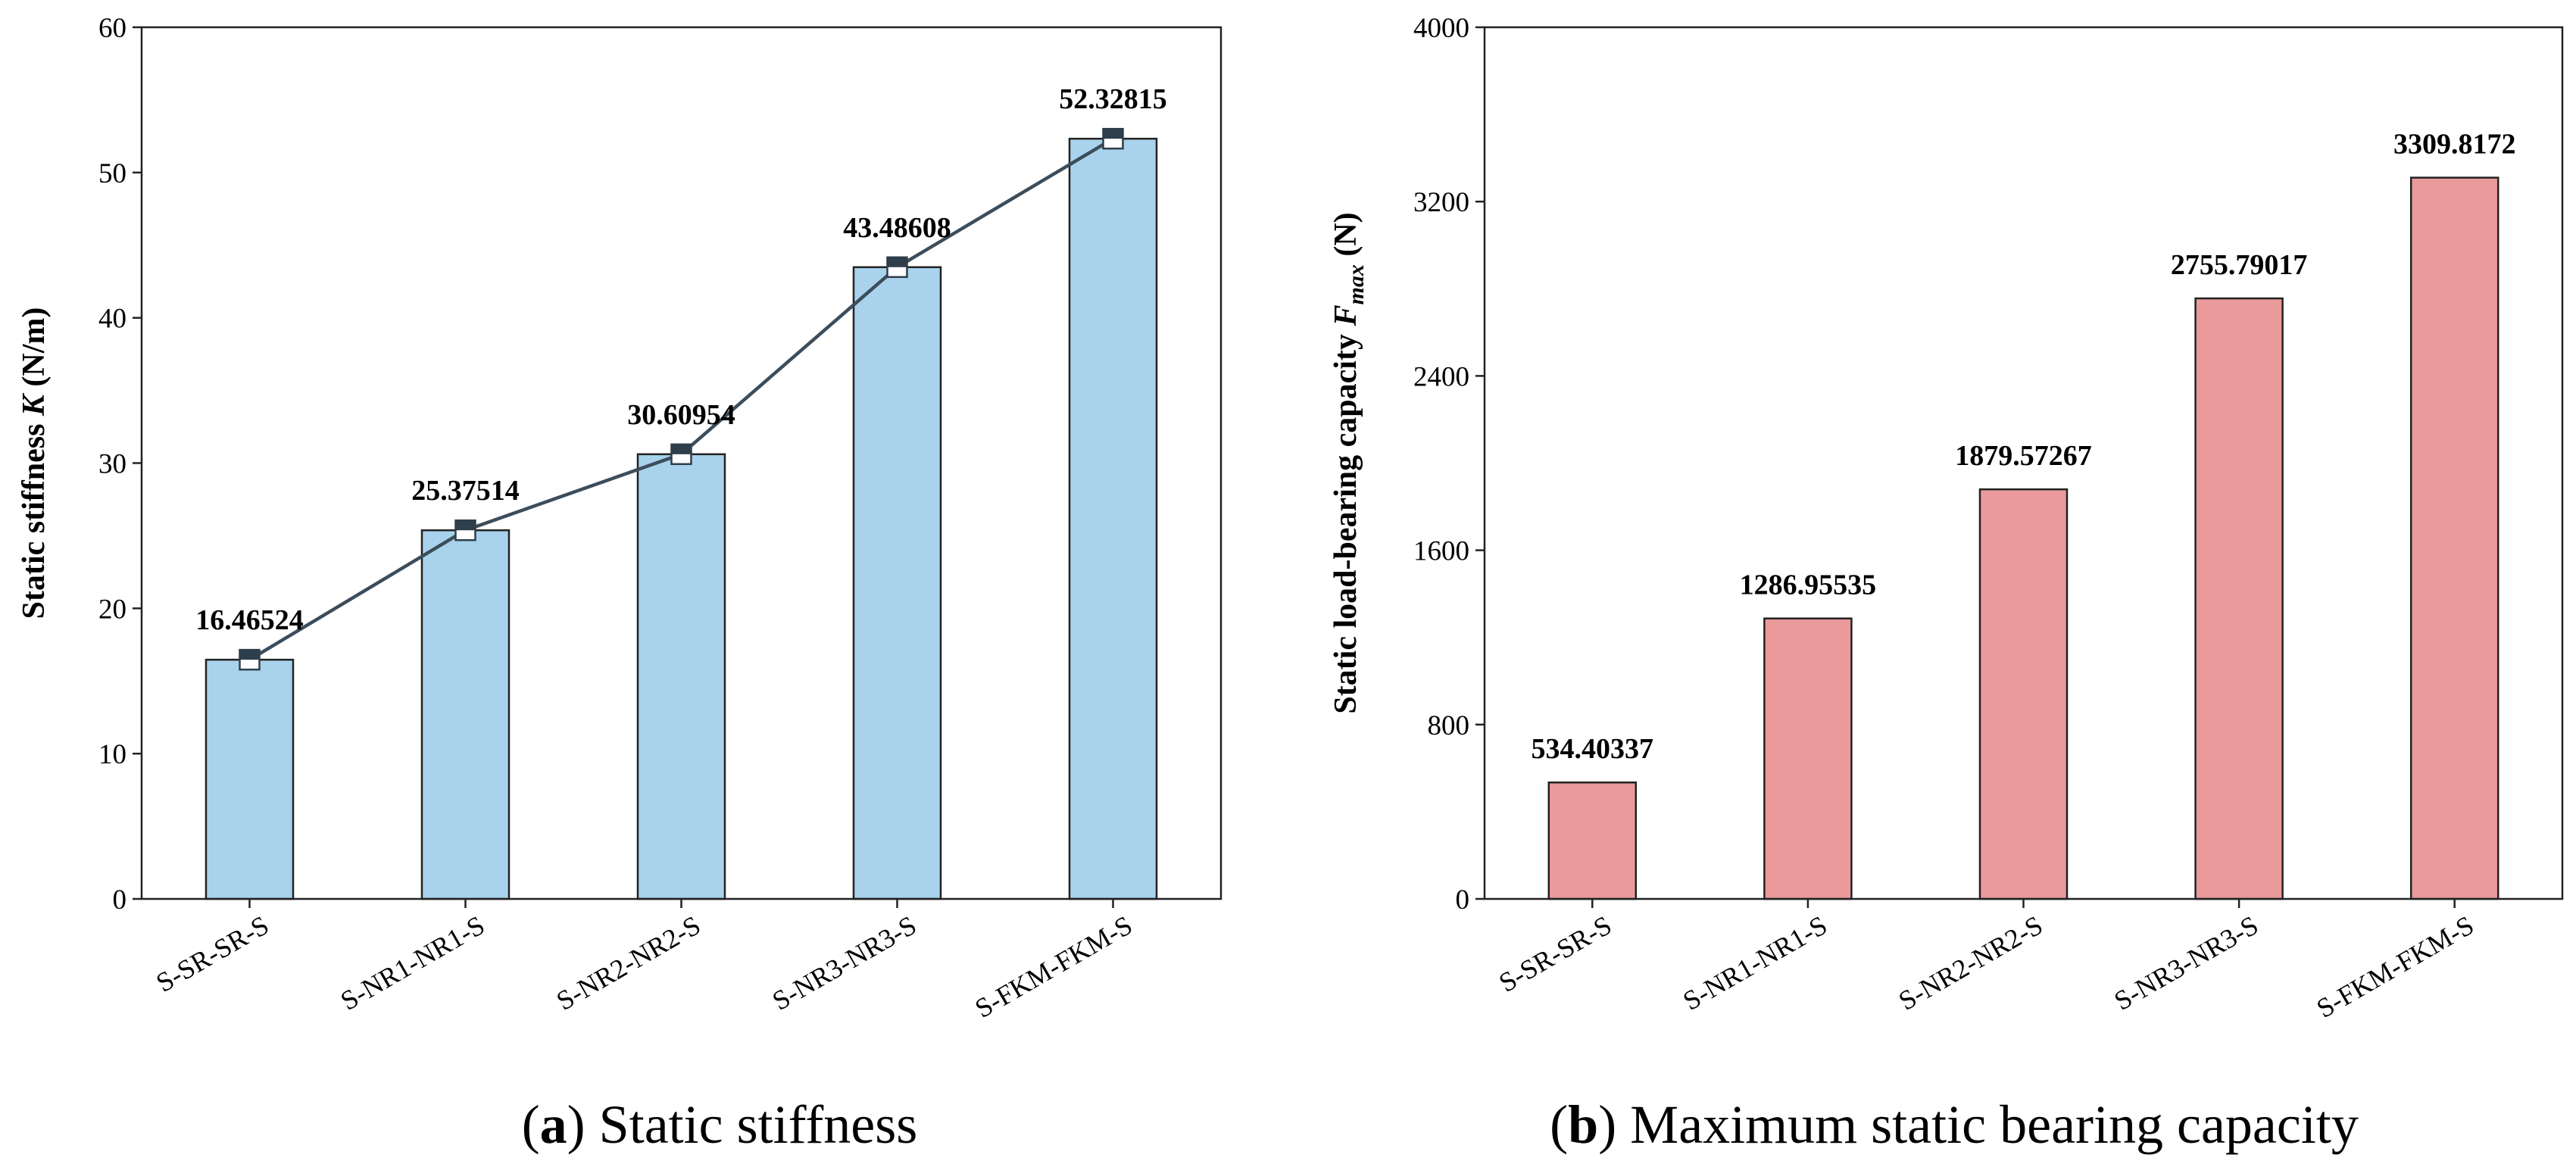  What do you see at coordinates (466, 491) in the screenshot?
I see `value-label-2: 25.37514` at bounding box center [466, 491].